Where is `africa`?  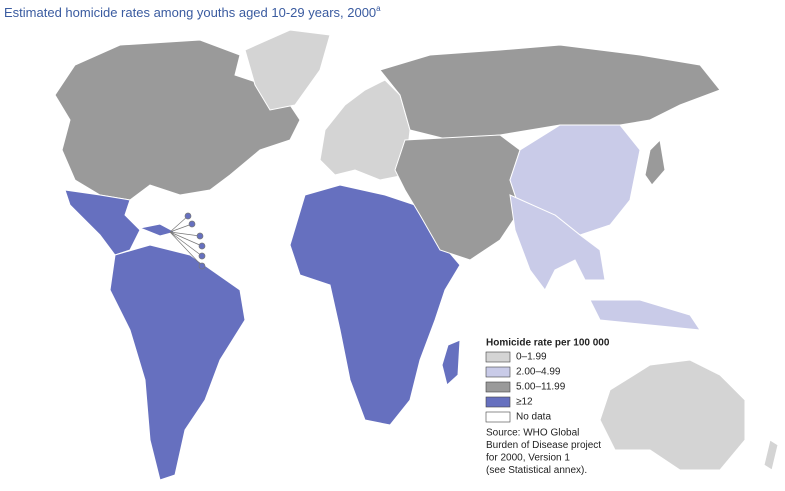 africa is located at coordinates (375, 305).